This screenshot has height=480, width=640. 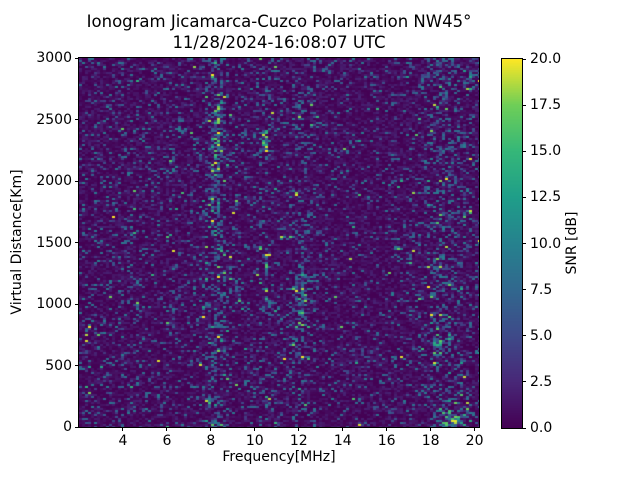 What do you see at coordinates (58, 365) in the screenshot?
I see `y-tick-label: 500` at bounding box center [58, 365].